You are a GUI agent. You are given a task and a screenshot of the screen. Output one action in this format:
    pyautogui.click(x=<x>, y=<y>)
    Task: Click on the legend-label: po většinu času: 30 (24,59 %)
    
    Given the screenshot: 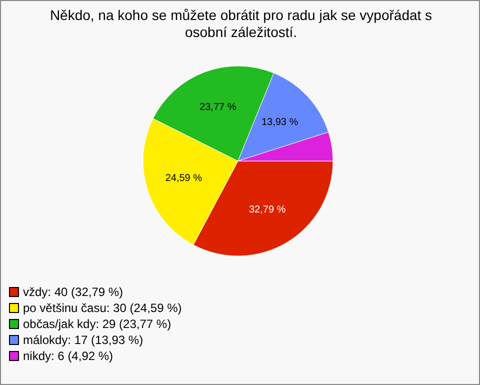 What is the action you would take?
    pyautogui.click(x=102, y=308)
    